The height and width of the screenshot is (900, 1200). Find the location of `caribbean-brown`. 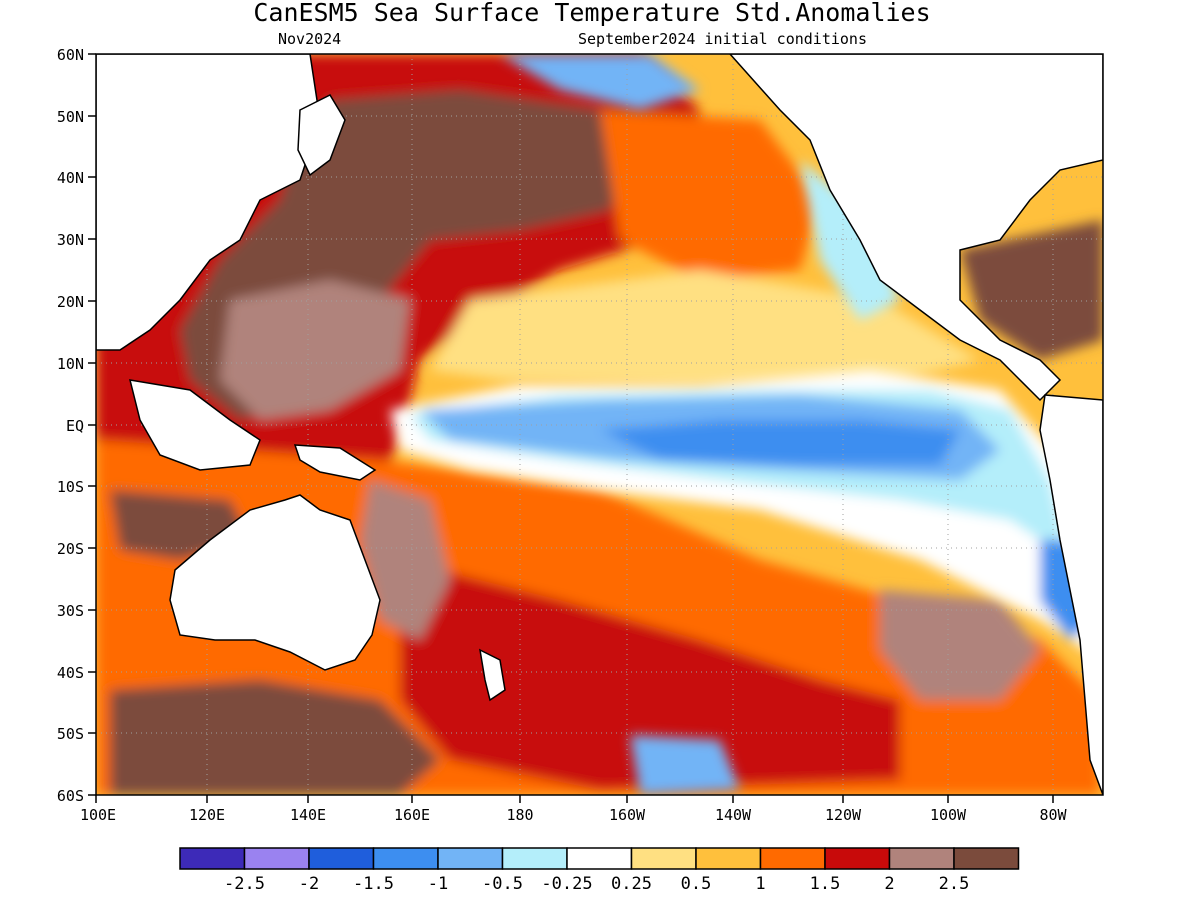

caribbean-brown is located at coordinates (1031, 290).